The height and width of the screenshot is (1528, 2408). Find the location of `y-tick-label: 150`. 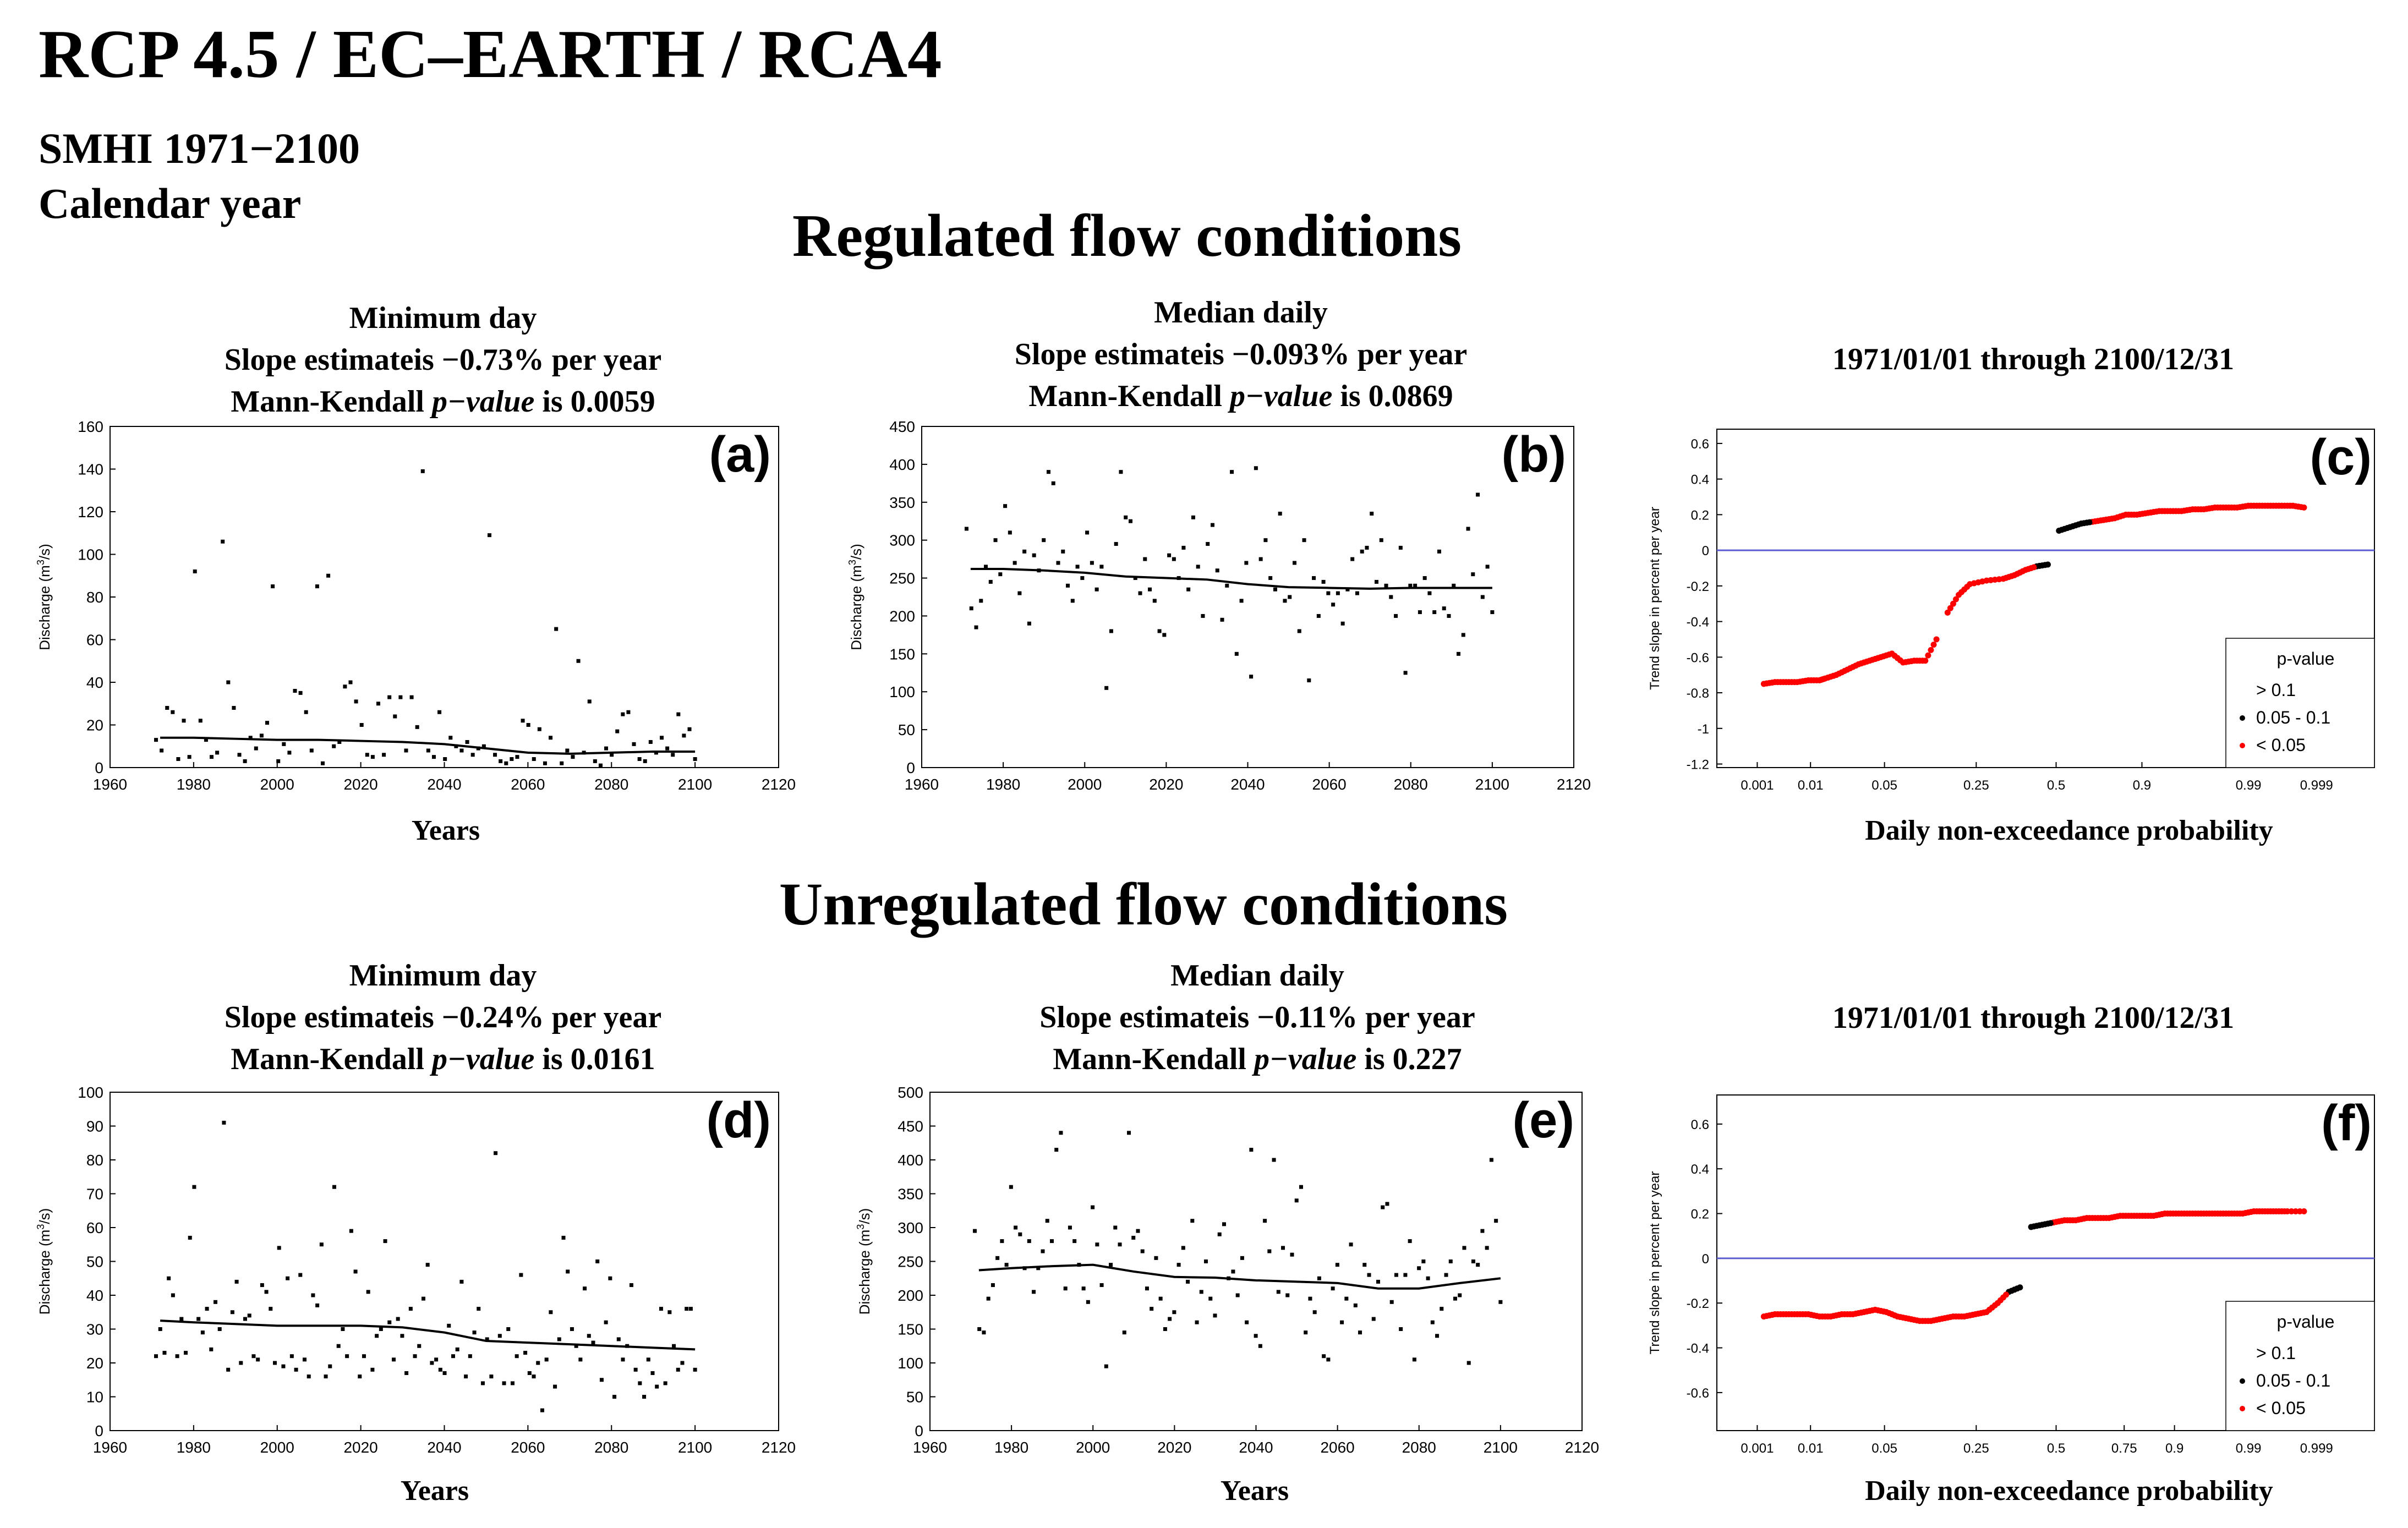

y-tick-label: 150 is located at coordinates (902, 654).